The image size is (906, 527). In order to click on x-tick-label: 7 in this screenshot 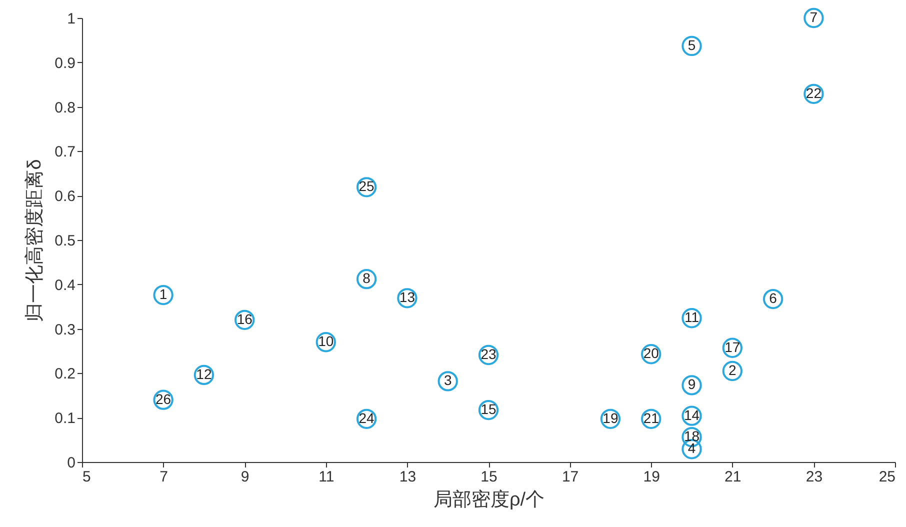, I will do `click(164, 477)`.